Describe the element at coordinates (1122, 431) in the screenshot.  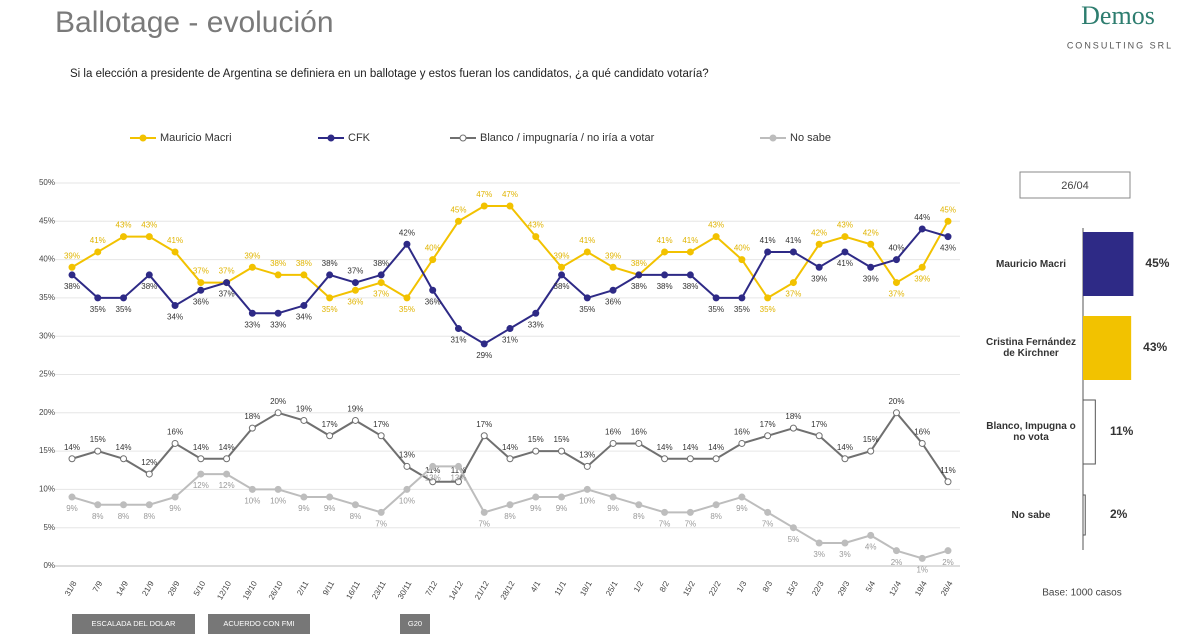
I see `bar-value: 11%` at that location.